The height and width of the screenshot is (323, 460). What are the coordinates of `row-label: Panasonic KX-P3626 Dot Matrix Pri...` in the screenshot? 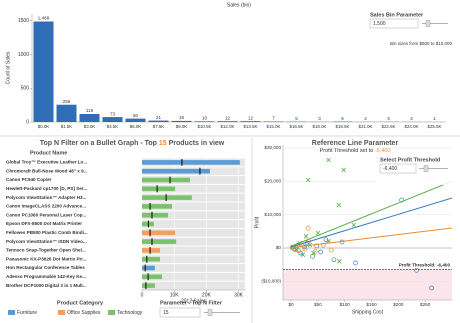 It's located at (46, 258).